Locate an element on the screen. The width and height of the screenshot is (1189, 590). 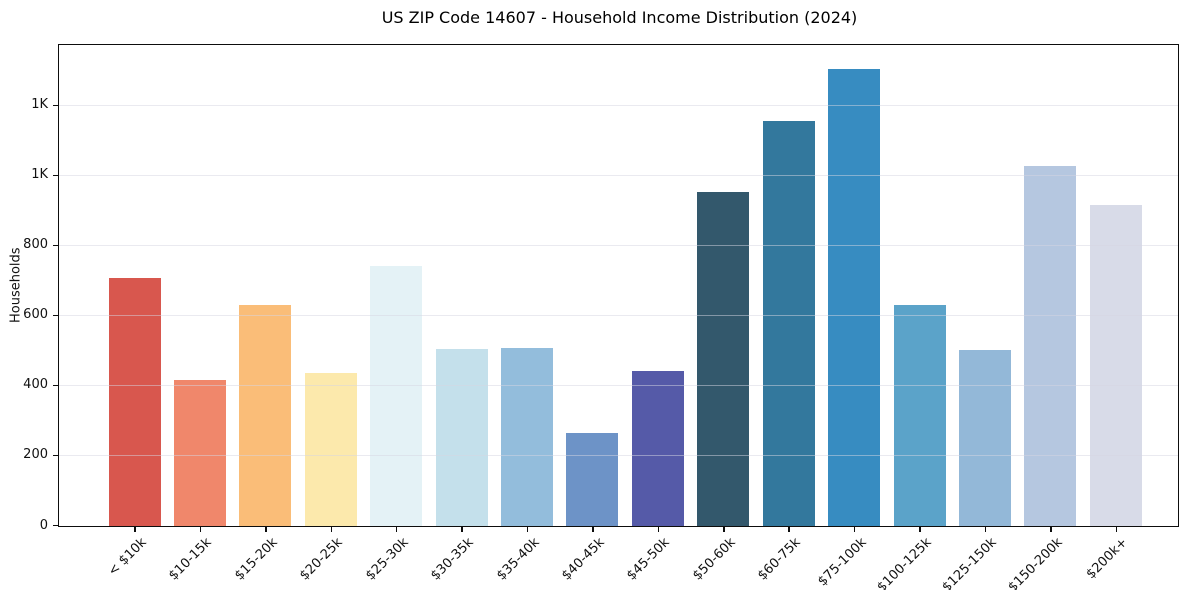
bar-200k is located at coordinates (1115, 365).